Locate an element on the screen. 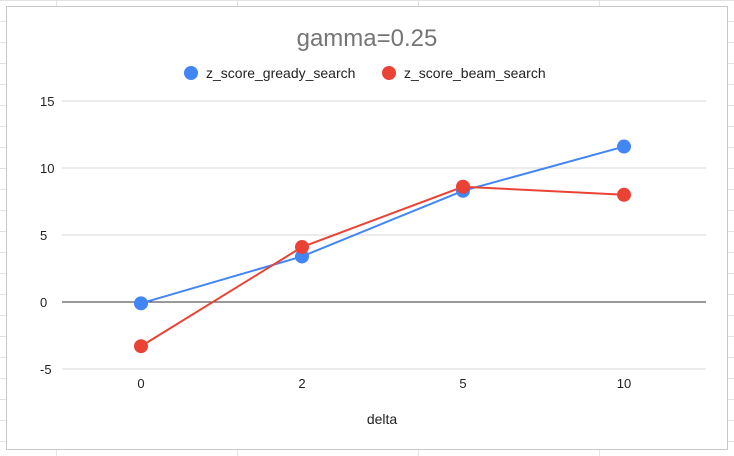  y-tick-label: 0 is located at coordinates (43, 302).